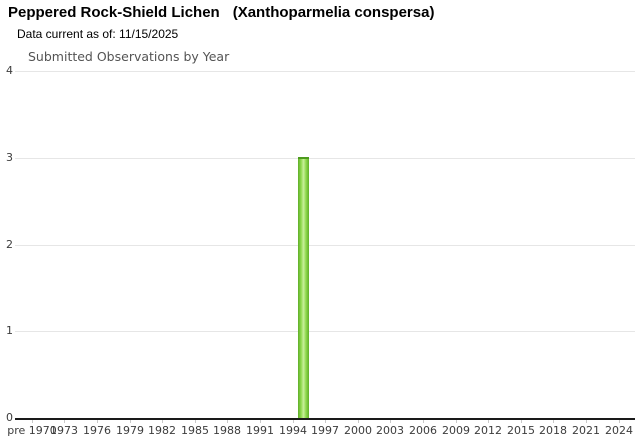  Describe the element at coordinates (358, 430) in the screenshot. I see `x-axis-tick-label: 2000` at that location.